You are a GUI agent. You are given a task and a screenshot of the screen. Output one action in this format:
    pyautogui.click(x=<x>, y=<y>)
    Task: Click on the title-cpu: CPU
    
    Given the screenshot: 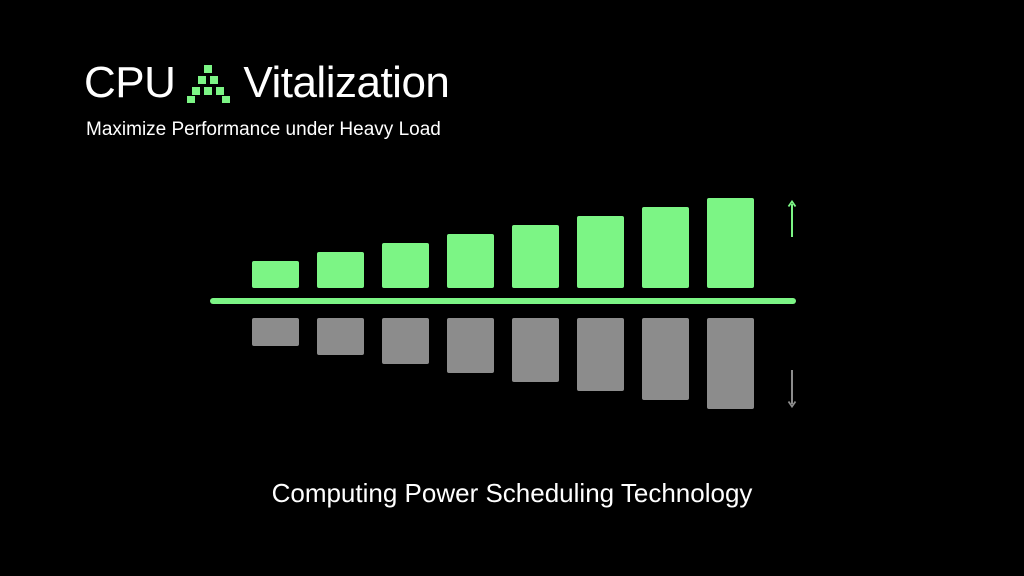 What is the action you would take?
    pyautogui.click(x=130, y=82)
    